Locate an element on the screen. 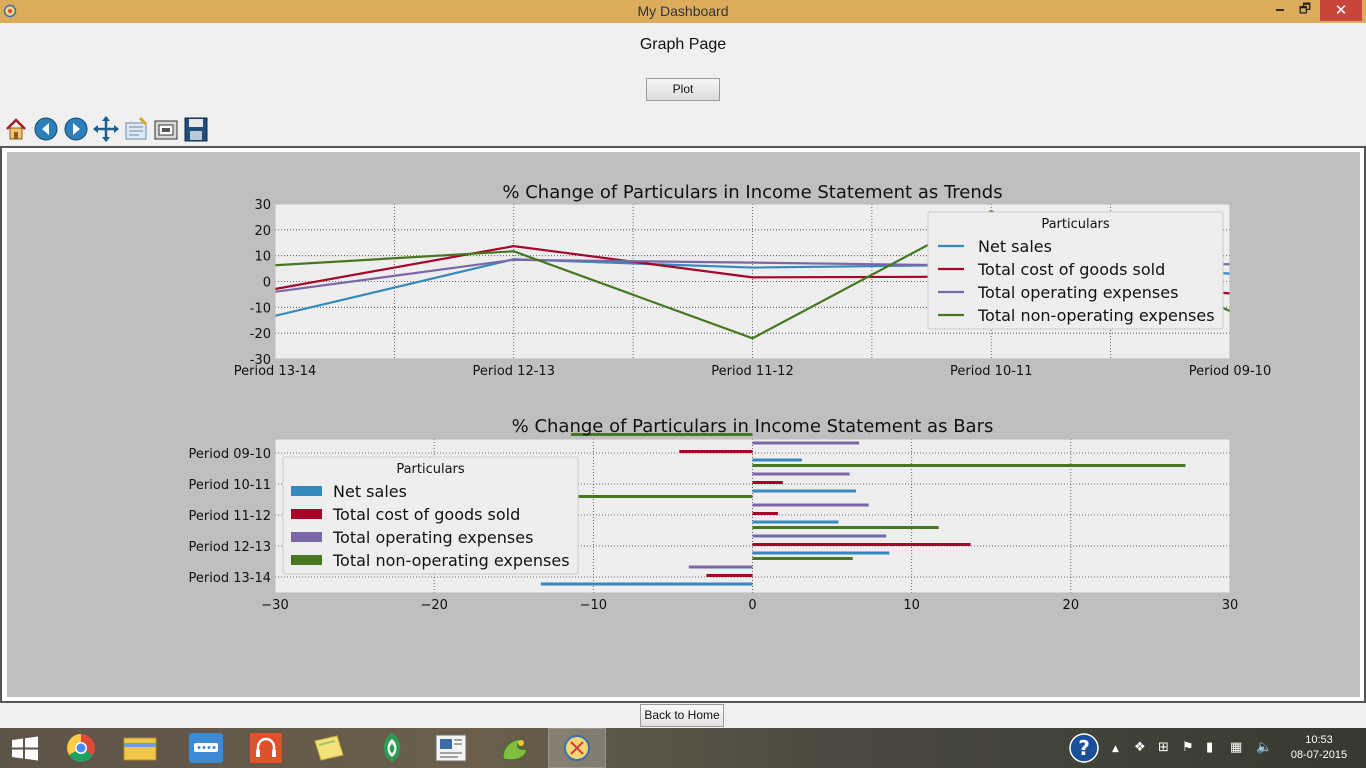  battery-icon: ▮ is located at coordinates (1210, 747).